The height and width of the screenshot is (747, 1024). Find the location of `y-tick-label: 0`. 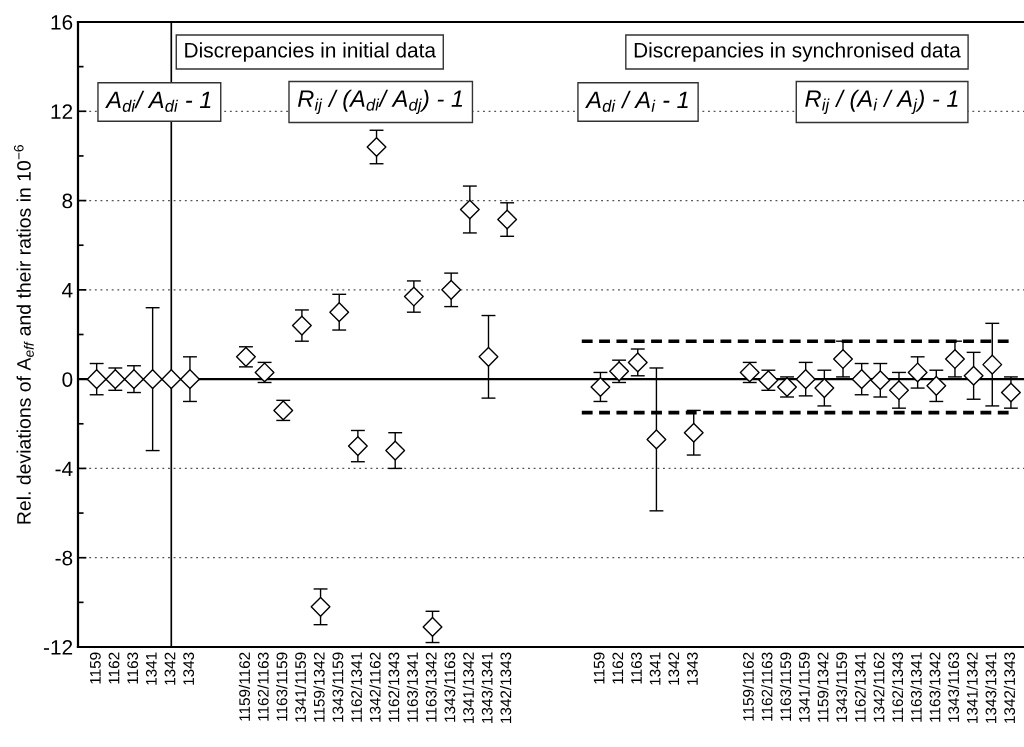

y-tick-label: 0 is located at coordinates (67, 379).